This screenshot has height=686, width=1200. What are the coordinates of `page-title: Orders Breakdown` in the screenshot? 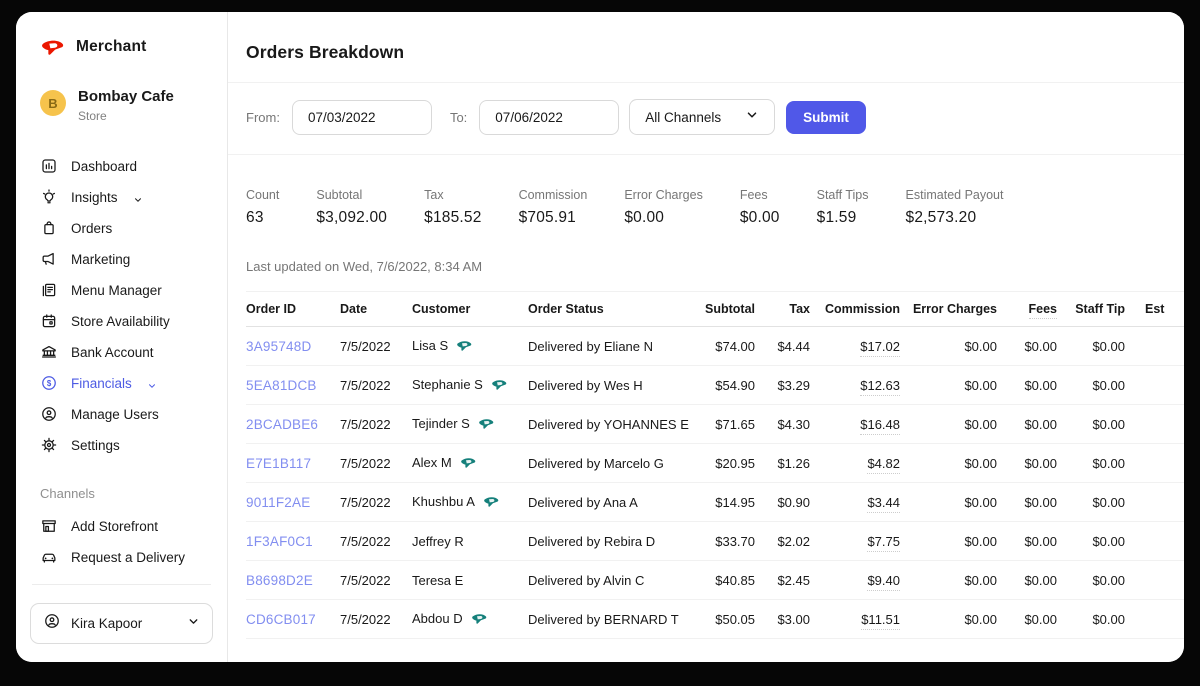 It's located at (325, 52).